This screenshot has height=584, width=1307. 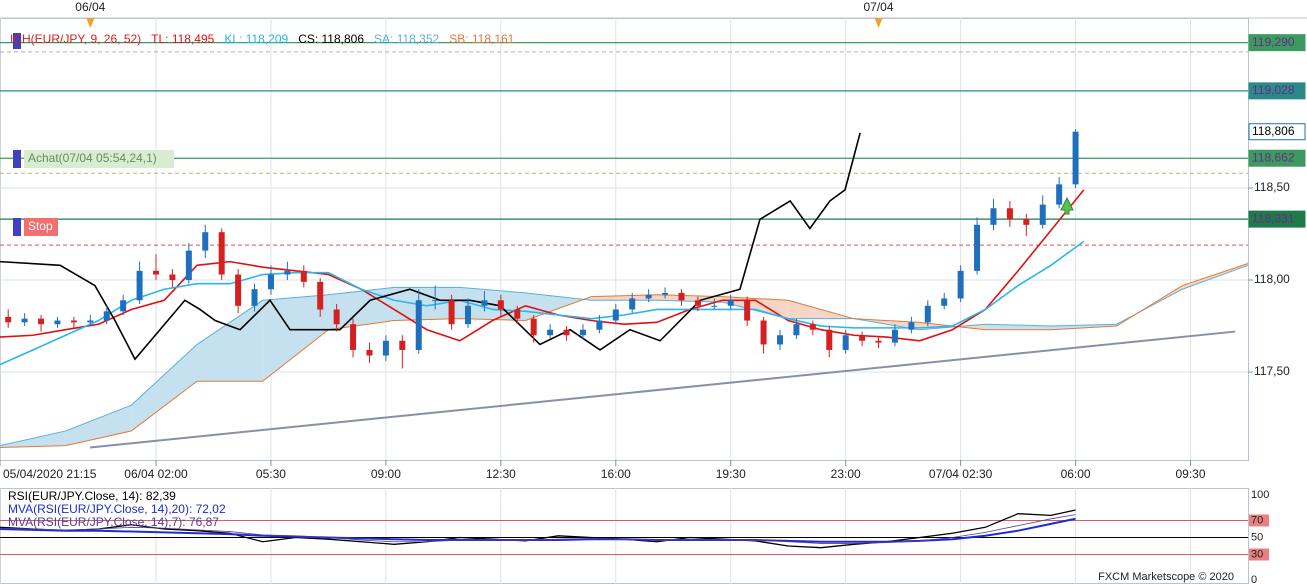 I want to click on price-tag-label: 119,290, so click(x=1273, y=42).